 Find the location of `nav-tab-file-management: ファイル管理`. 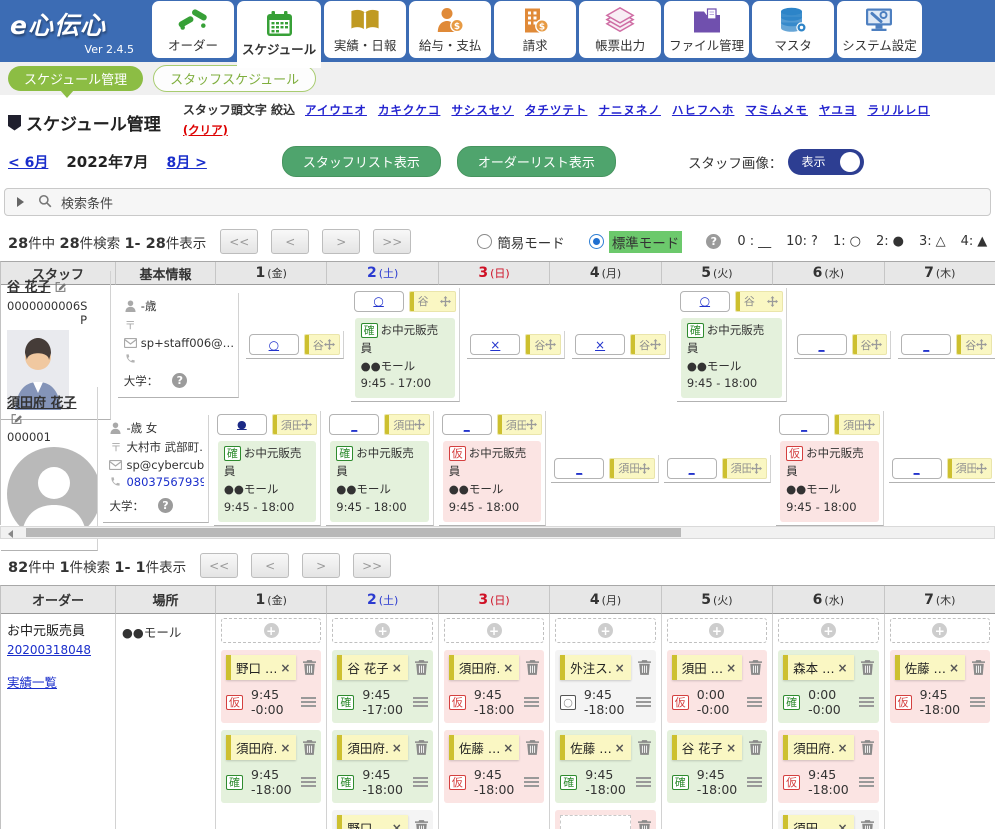

nav-tab-file-management: ファイル管理 is located at coordinates (707, 29).